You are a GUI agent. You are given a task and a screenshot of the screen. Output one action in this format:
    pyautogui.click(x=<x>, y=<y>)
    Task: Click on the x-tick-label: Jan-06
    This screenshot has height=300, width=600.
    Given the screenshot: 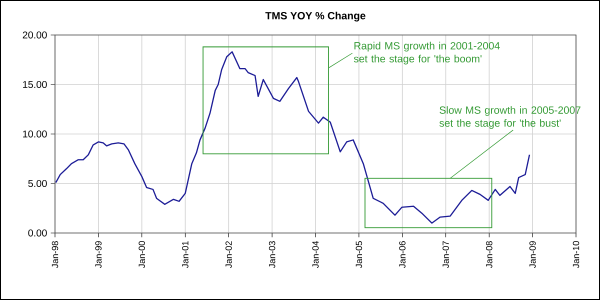 What is the action you would take?
    pyautogui.click(x=402, y=254)
    